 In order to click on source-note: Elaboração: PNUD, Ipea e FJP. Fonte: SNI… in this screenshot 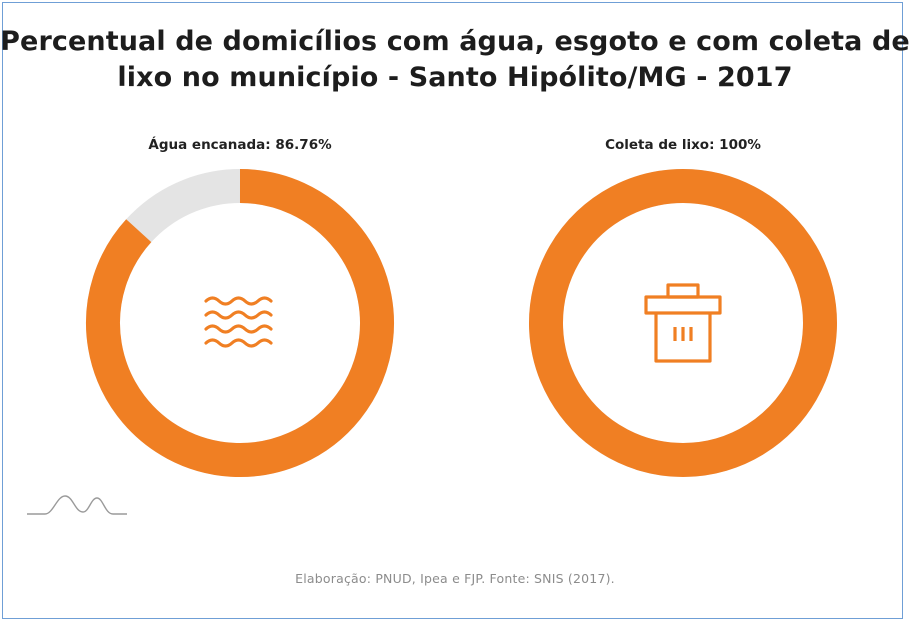, I will do `click(455, 578)`.